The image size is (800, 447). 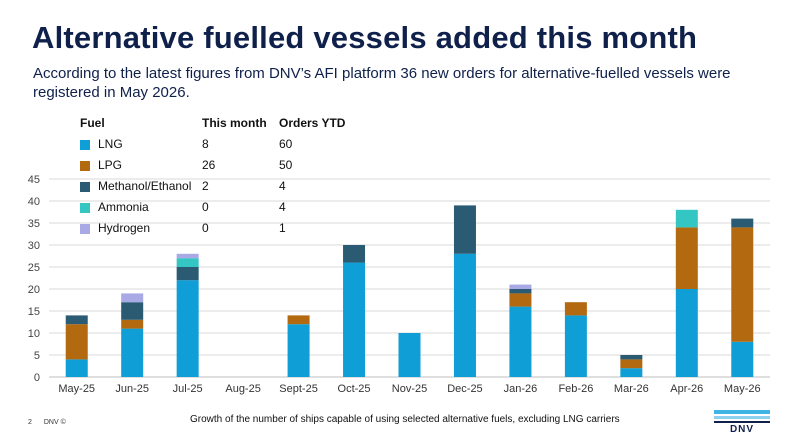 I want to click on x-tick-label: Jun-25, so click(x=132, y=389).